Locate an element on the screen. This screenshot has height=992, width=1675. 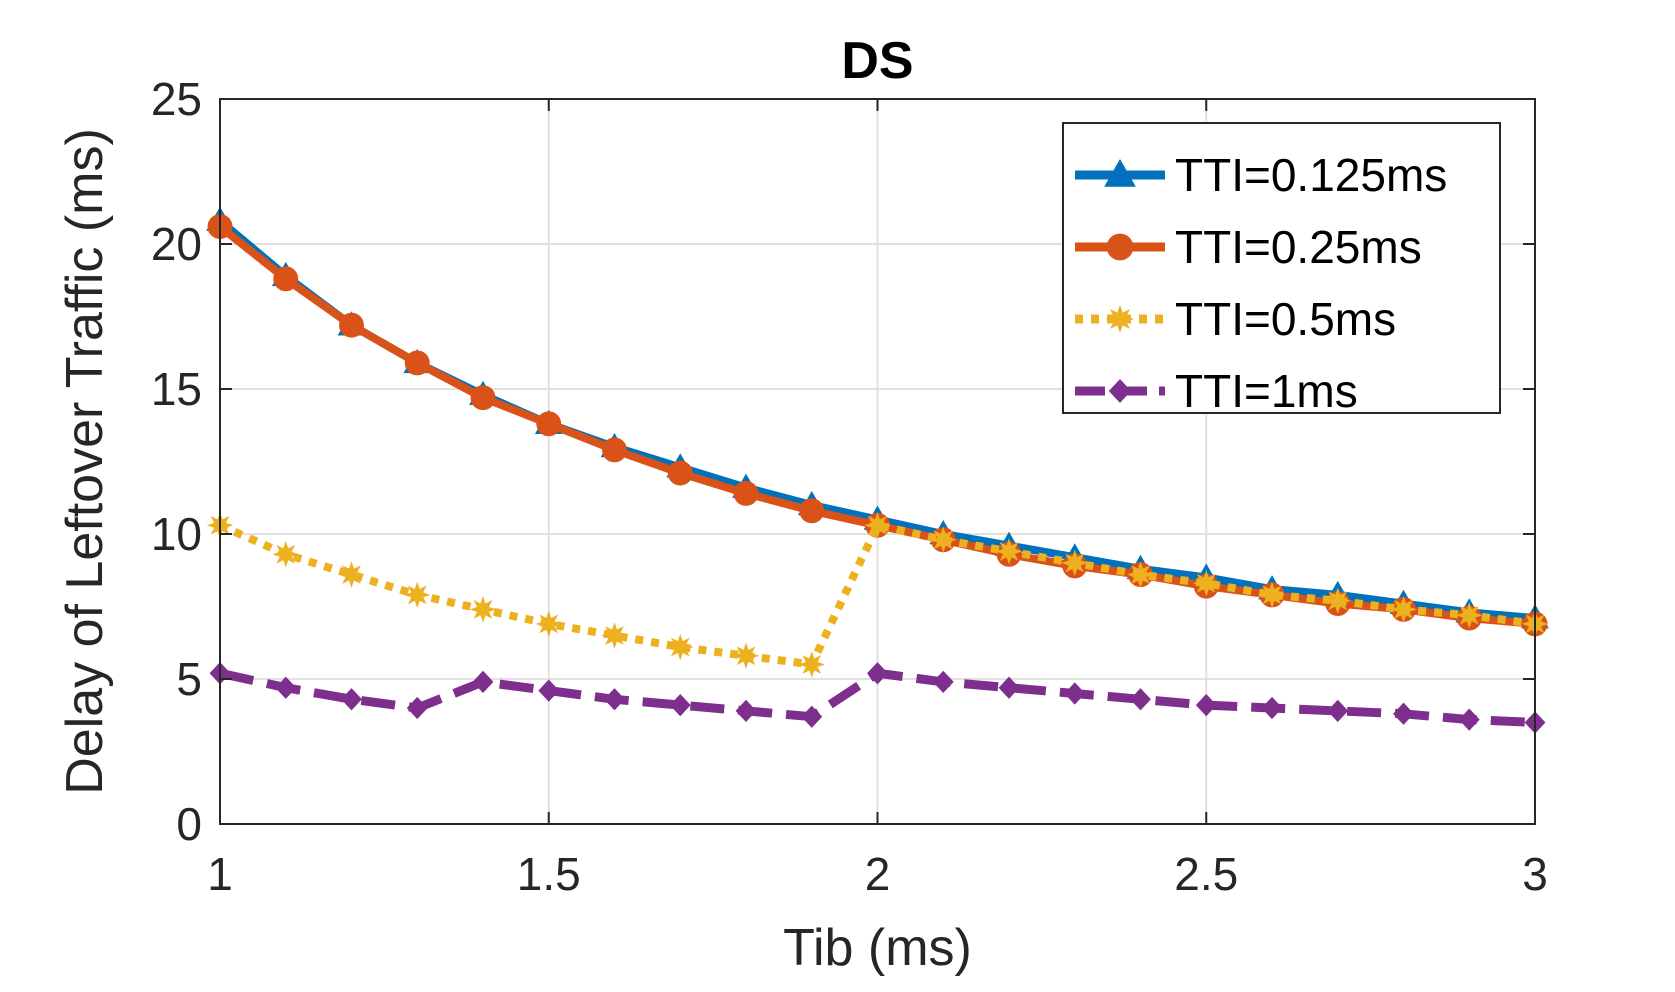
legend-label: TTI=0.5ms is located at coordinates (1285, 319).